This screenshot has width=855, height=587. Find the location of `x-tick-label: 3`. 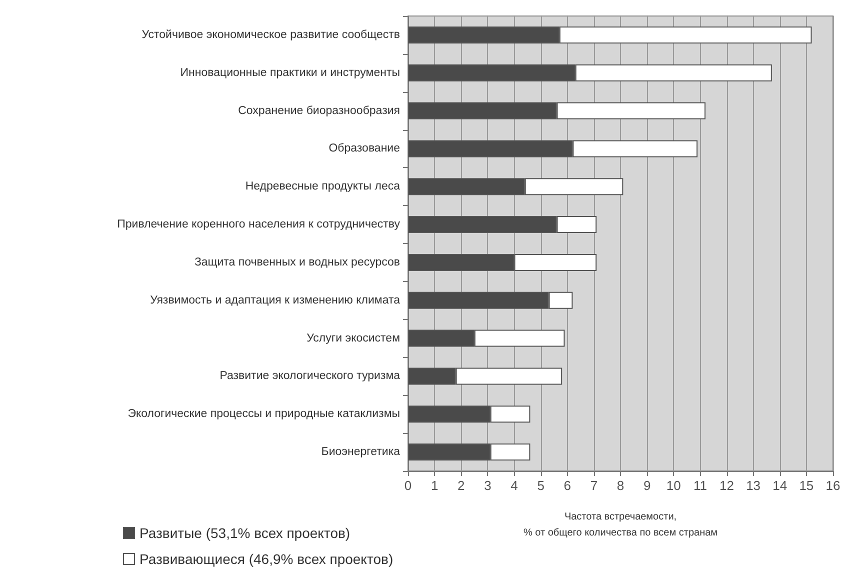

x-tick-label: 3 is located at coordinates (488, 485).